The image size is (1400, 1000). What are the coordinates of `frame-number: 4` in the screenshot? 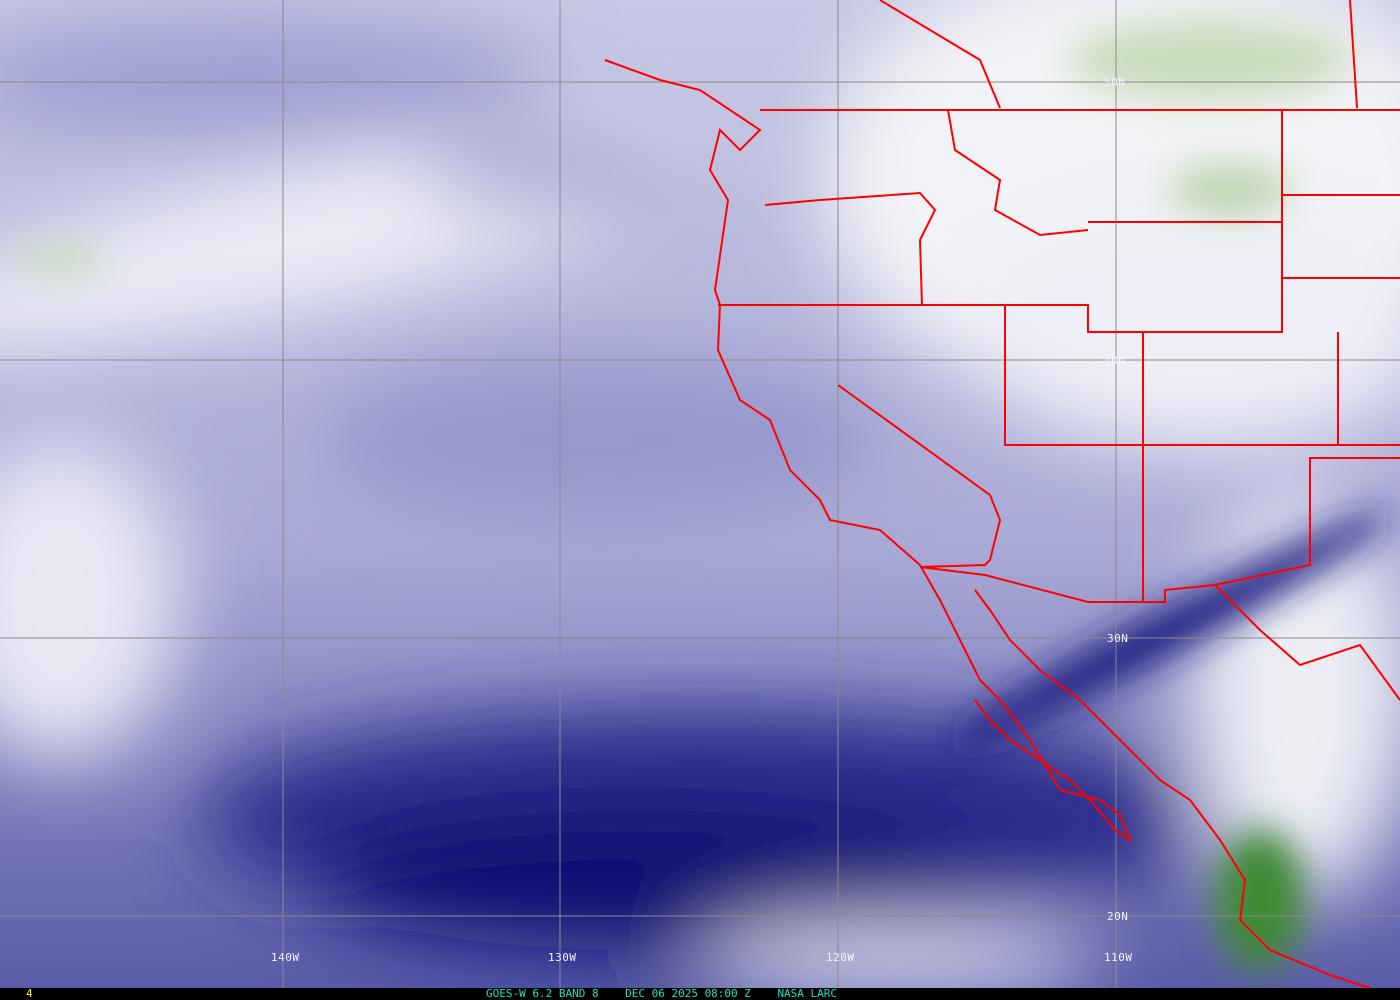 It's located at (29, 993).